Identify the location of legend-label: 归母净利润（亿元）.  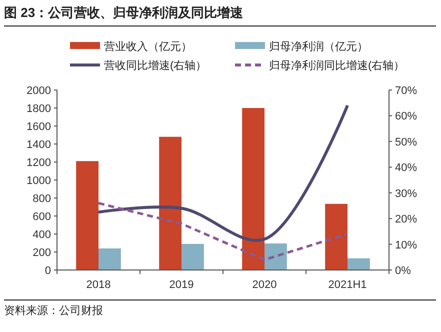
(318, 46).